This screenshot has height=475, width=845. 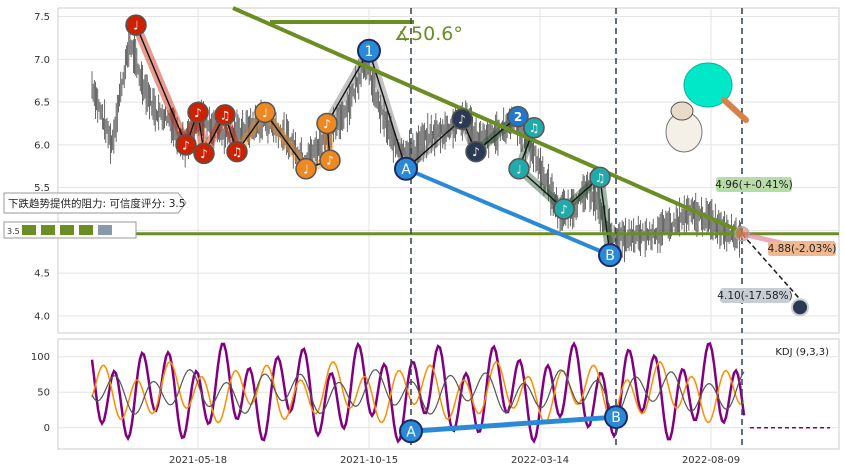 I want to click on x-tick-label: 2022-08-09, so click(x=711, y=460).